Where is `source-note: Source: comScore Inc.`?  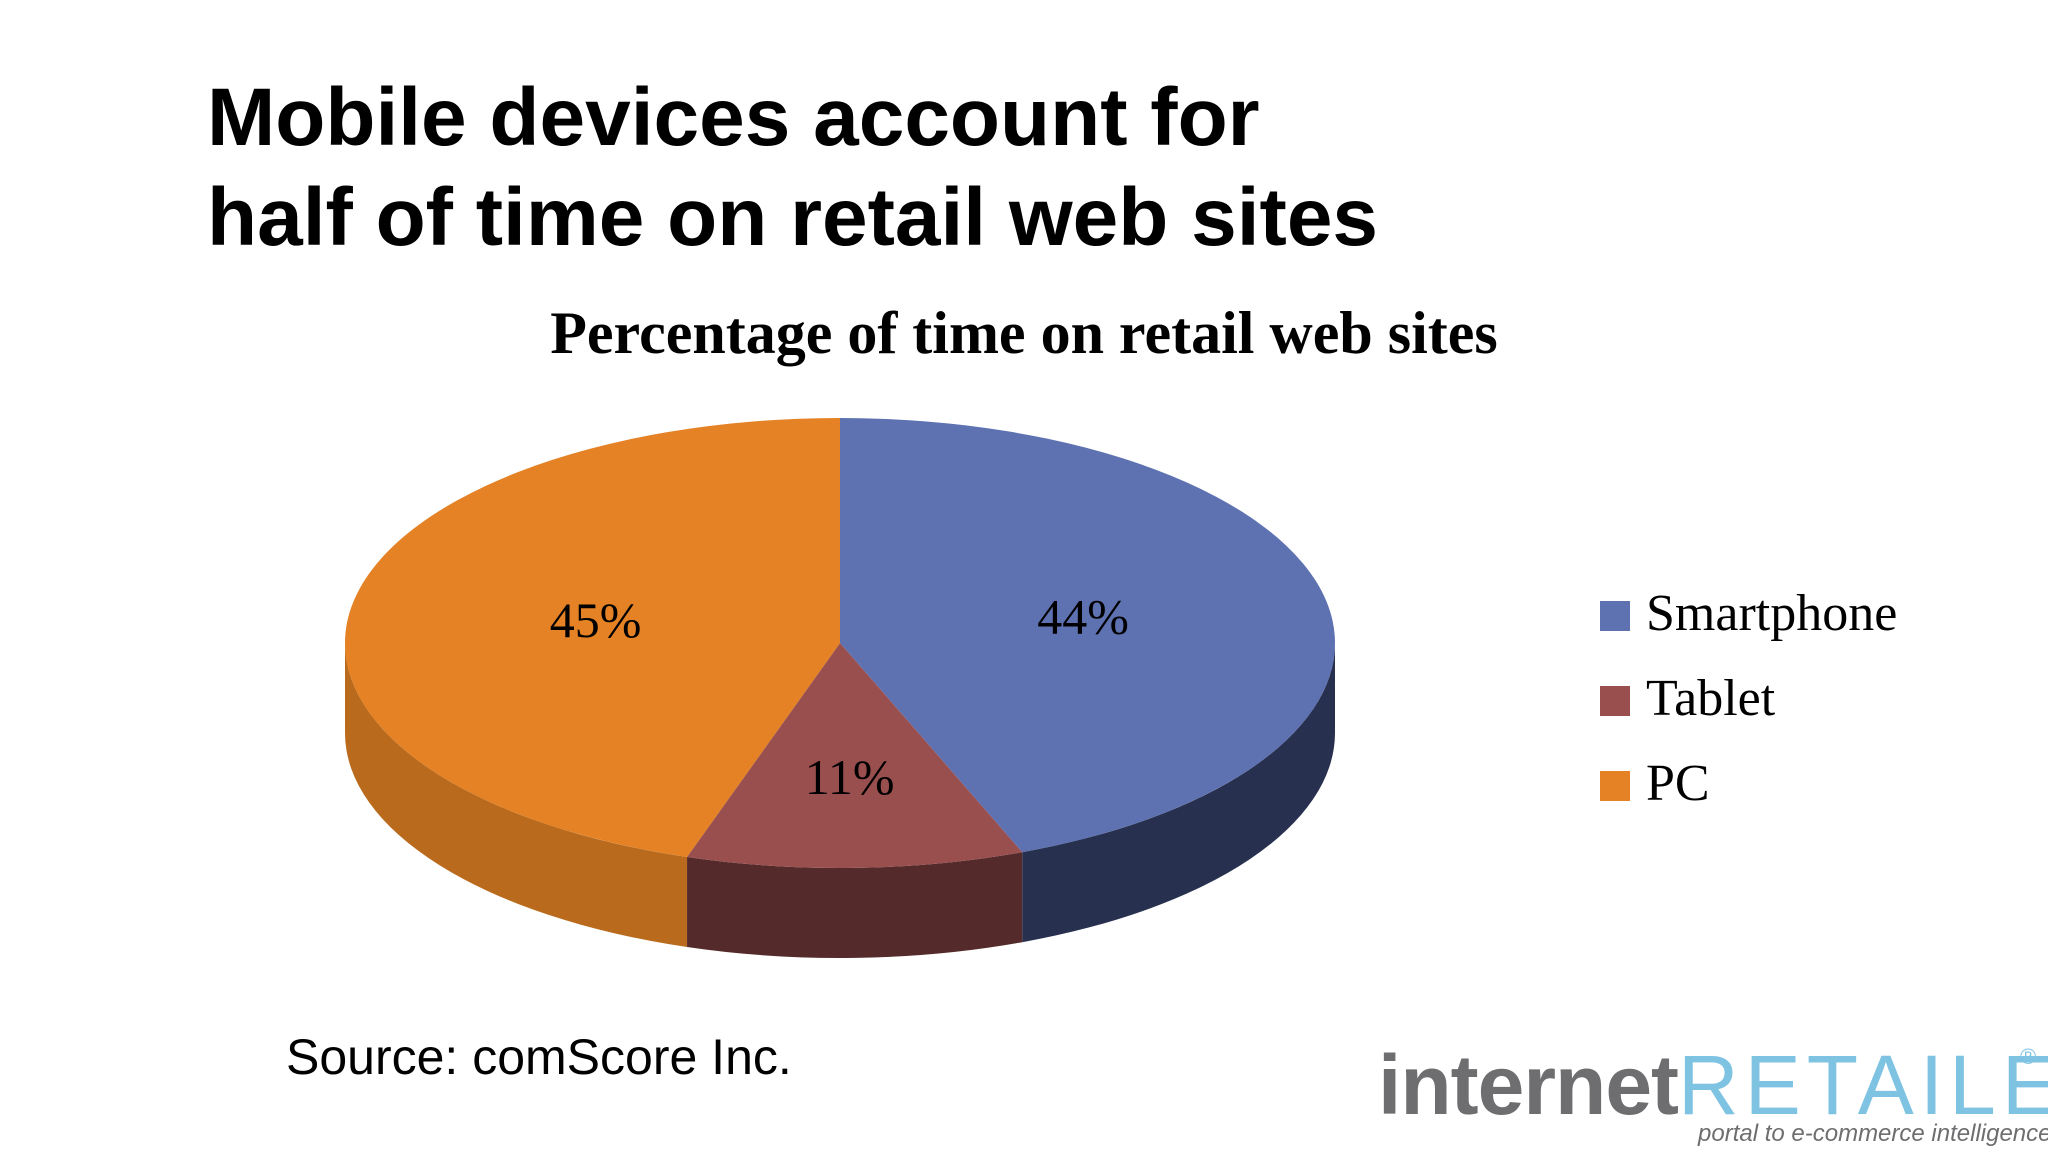 source-note: Source: comScore Inc. is located at coordinates (539, 1057).